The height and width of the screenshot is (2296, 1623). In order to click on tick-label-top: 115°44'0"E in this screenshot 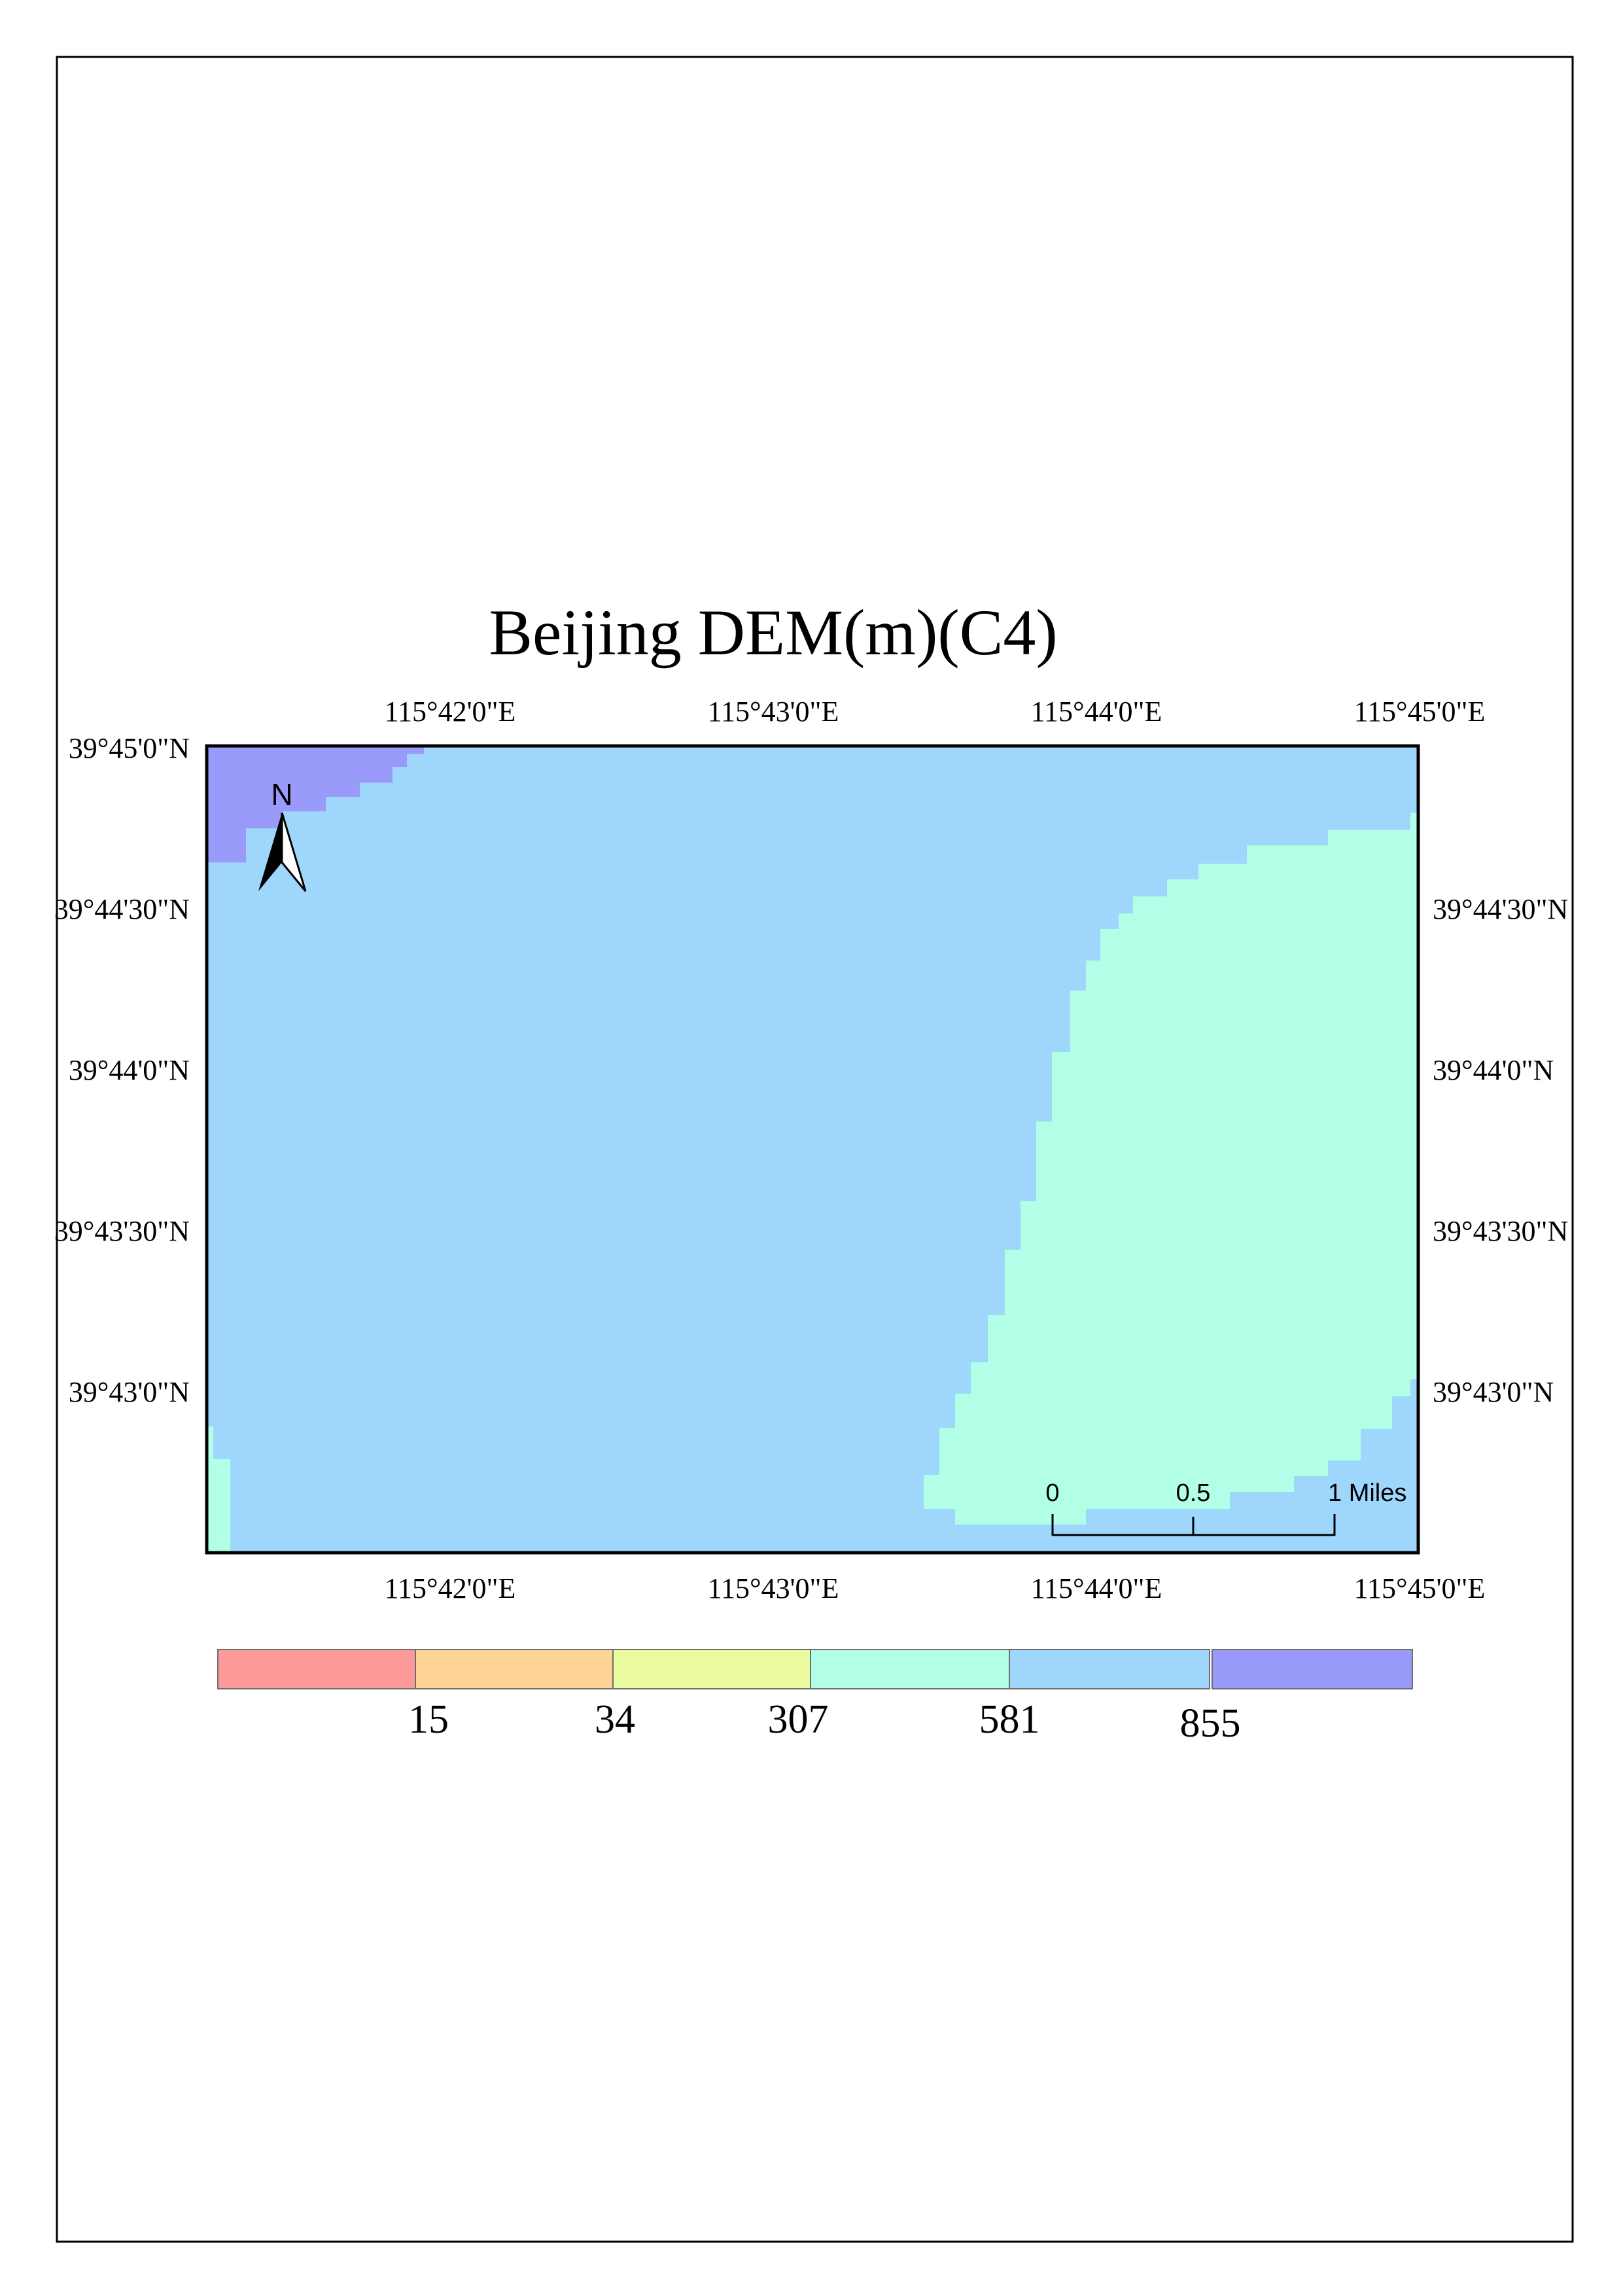, I will do `click(1096, 712)`.